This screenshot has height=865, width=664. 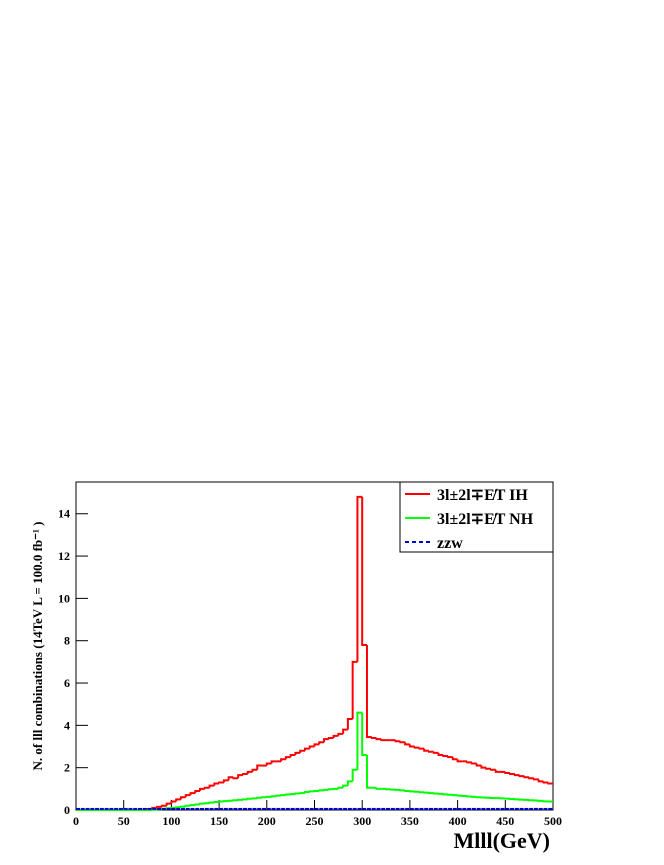 What do you see at coordinates (482, 495) in the screenshot?
I see `legend-label: 3l±2l∓E̸T IH` at bounding box center [482, 495].